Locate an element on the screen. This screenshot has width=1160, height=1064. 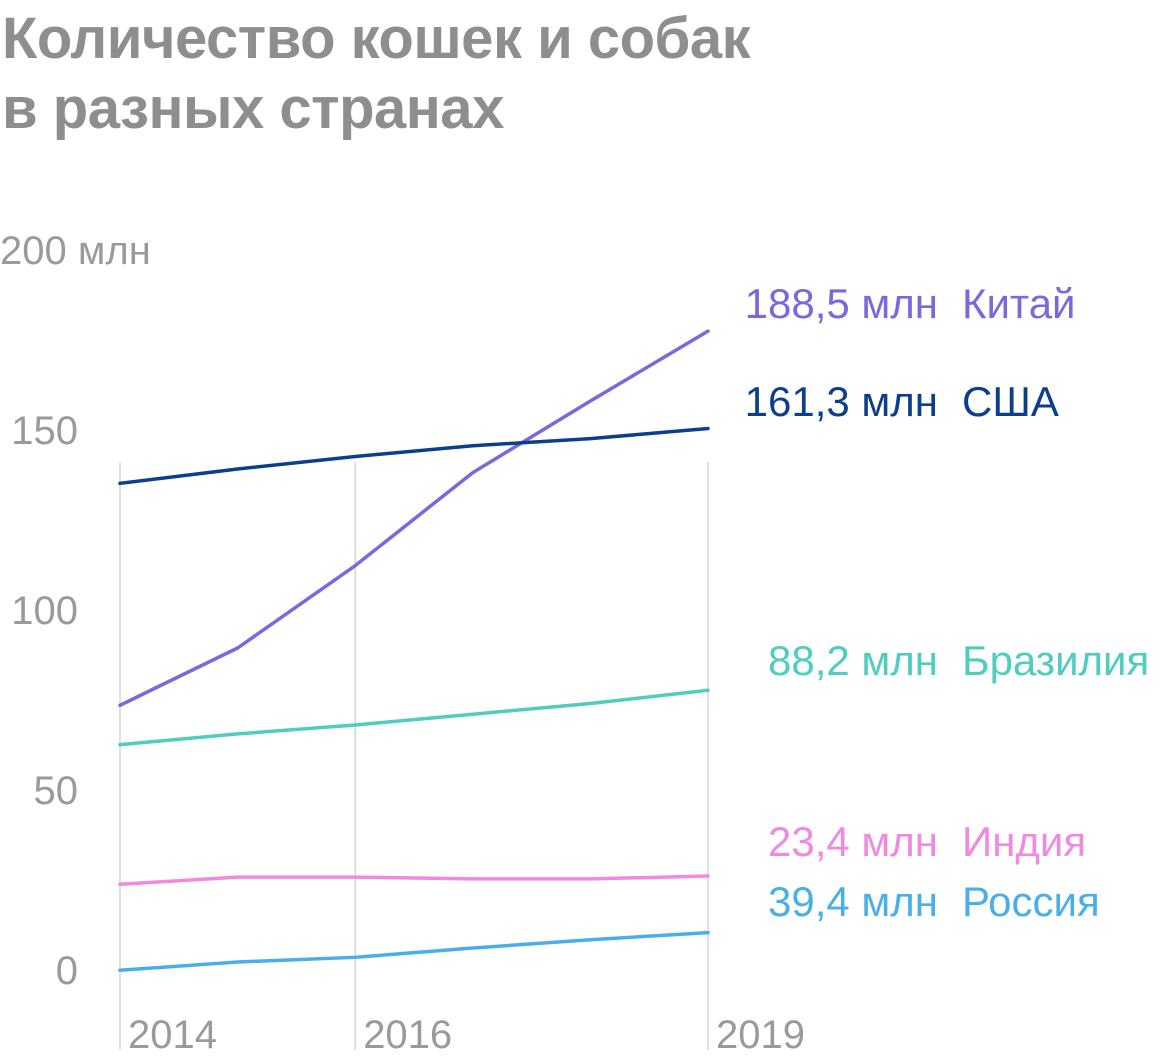
series-name-label: Бразилия is located at coordinates (1055, 660).